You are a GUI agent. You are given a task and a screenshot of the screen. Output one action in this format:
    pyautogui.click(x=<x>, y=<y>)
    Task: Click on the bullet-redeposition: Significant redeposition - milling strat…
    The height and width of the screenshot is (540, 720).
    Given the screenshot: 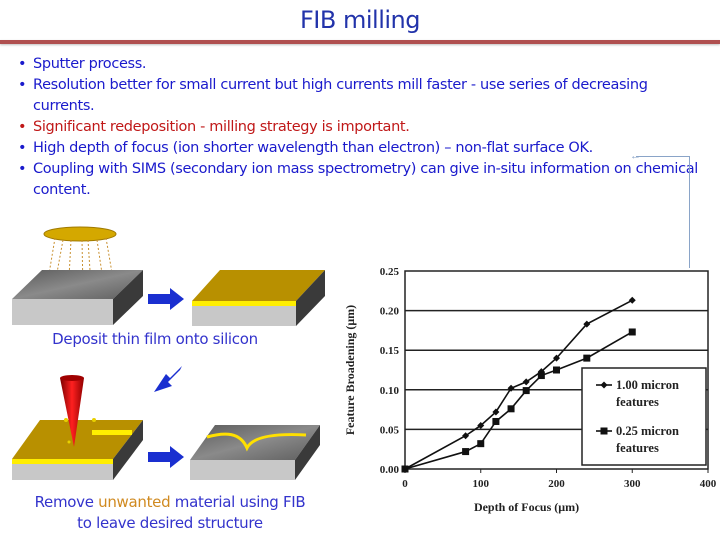 What is the action you would take?
    pyautogui.click(x=358, y=127)
    